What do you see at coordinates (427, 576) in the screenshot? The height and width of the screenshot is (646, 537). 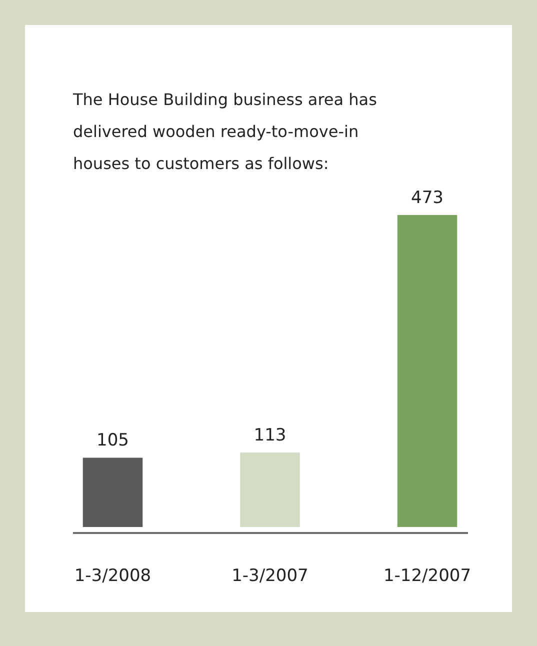 I see `x-tick-label: 1-12/2007` at bounding box center [427, 576].